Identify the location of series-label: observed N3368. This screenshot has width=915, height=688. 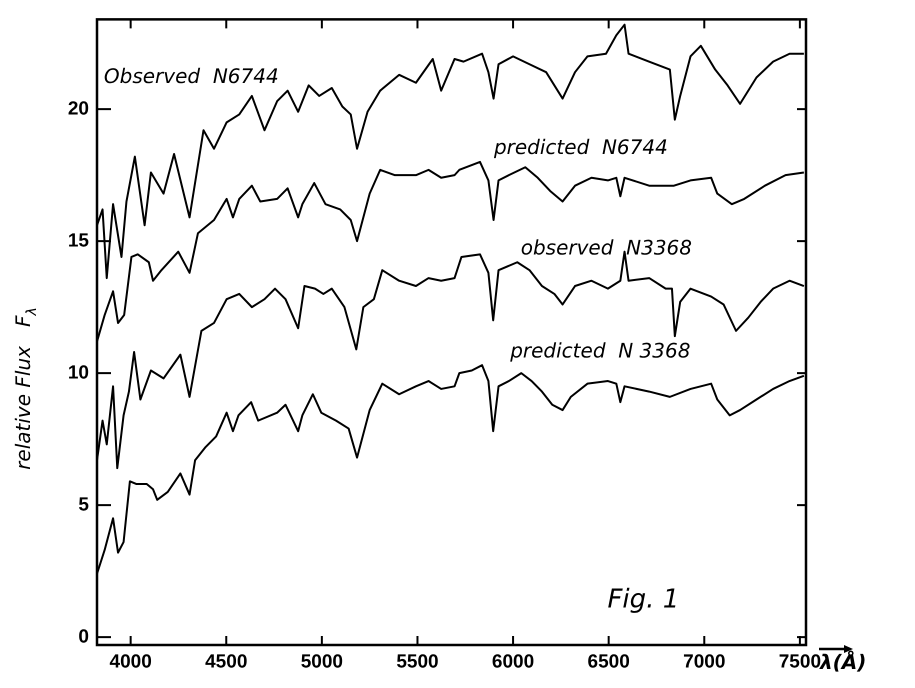
(606, 247).